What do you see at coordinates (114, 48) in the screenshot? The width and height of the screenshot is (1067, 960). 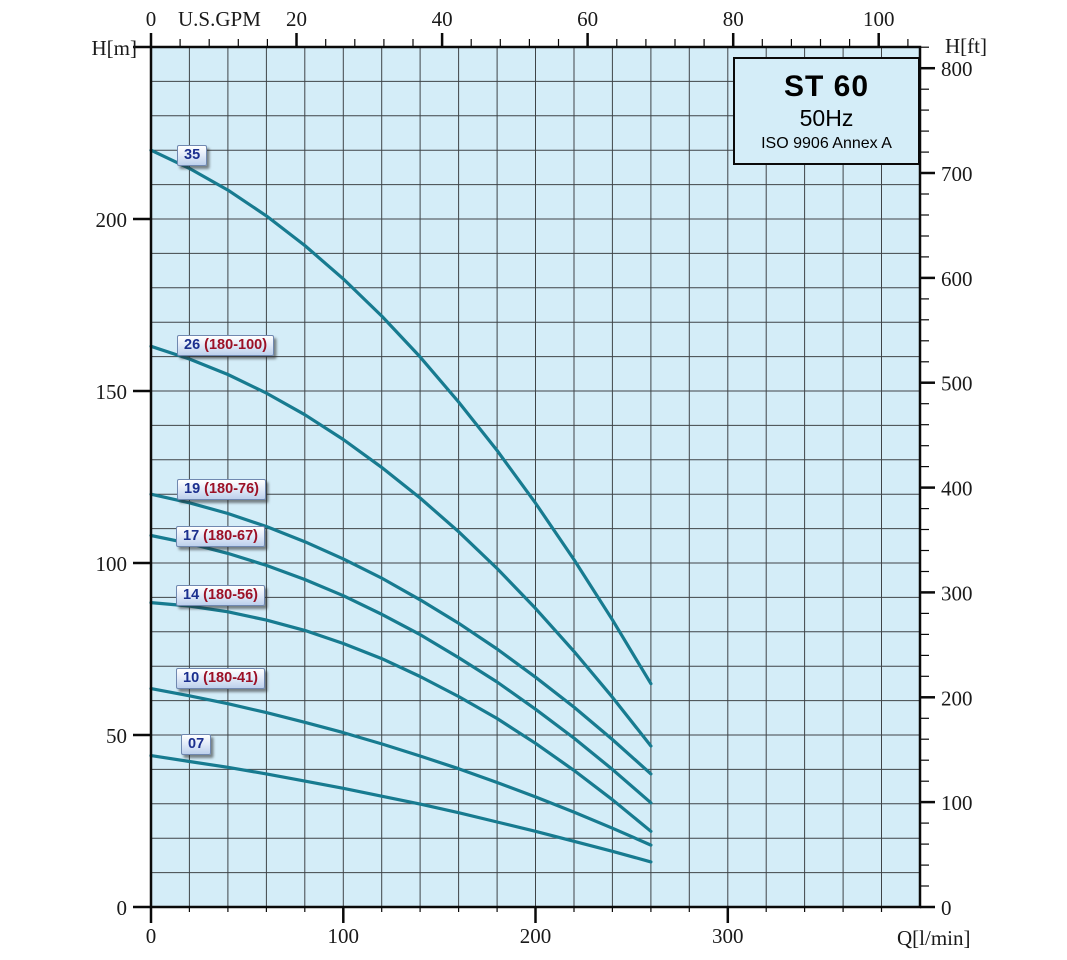 I see `left-axis-title: H[m]` at bounding box center [114, 48].